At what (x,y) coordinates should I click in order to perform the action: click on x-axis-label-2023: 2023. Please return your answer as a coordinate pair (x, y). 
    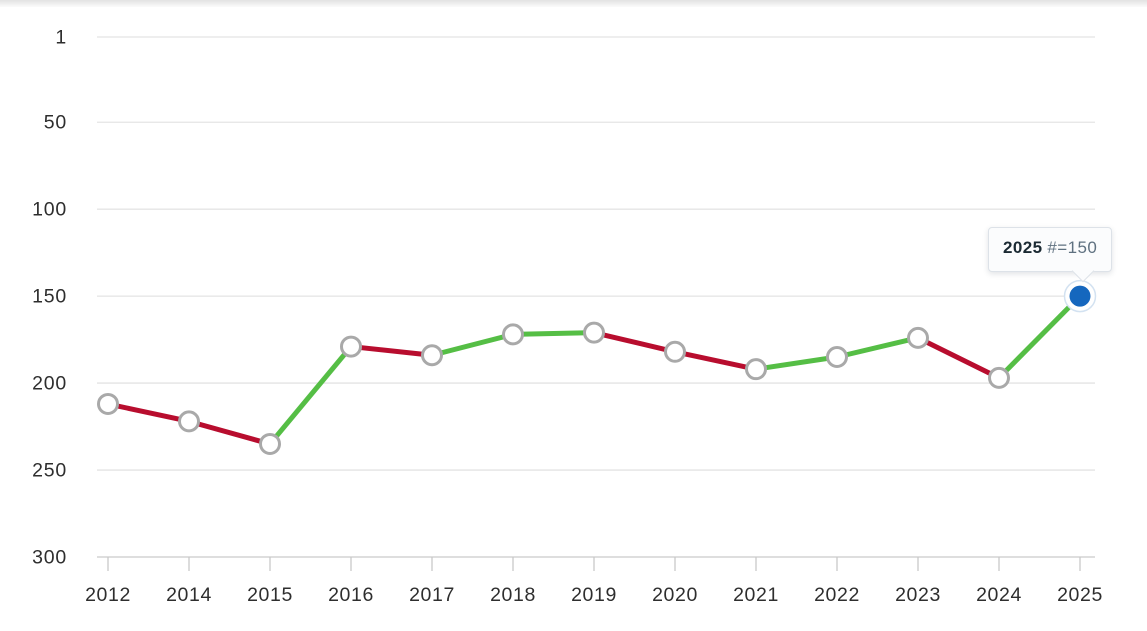
    Looking at the image, I should click on (918, 595).